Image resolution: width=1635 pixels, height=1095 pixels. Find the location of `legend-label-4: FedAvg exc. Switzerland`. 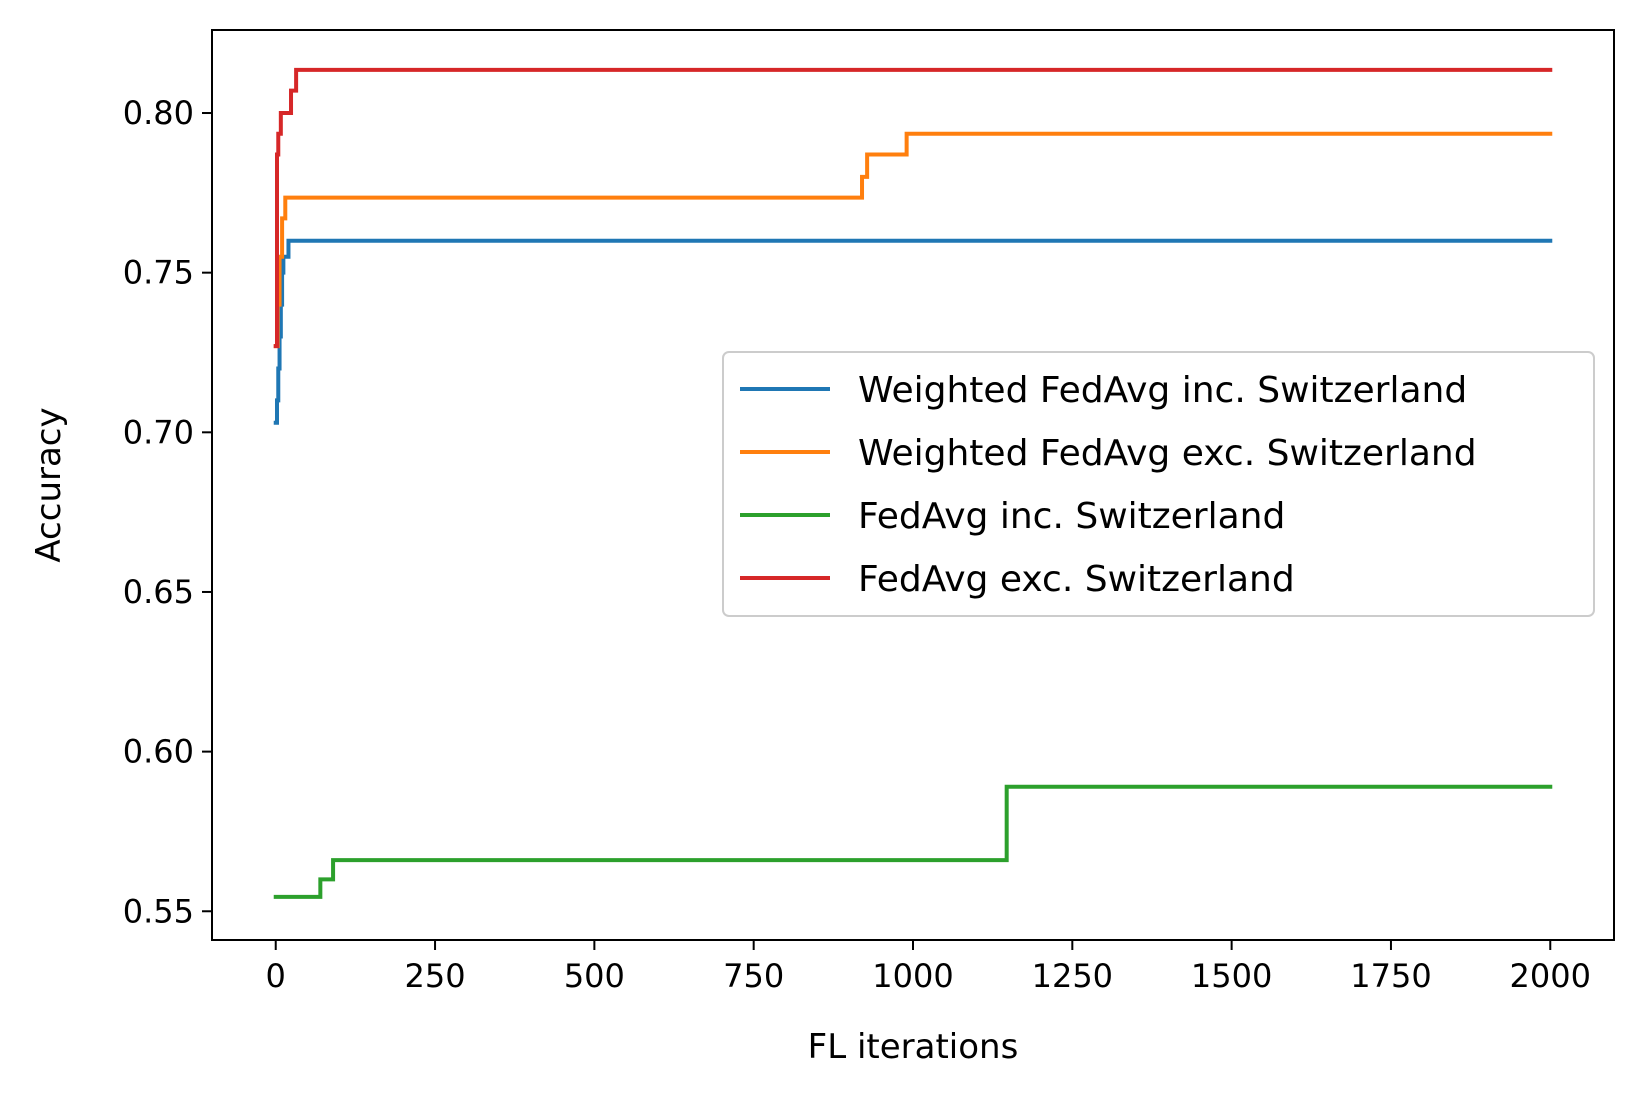

legend-label-4: FedAvg exc. Switzerland is located at coordinates (1076, 579).